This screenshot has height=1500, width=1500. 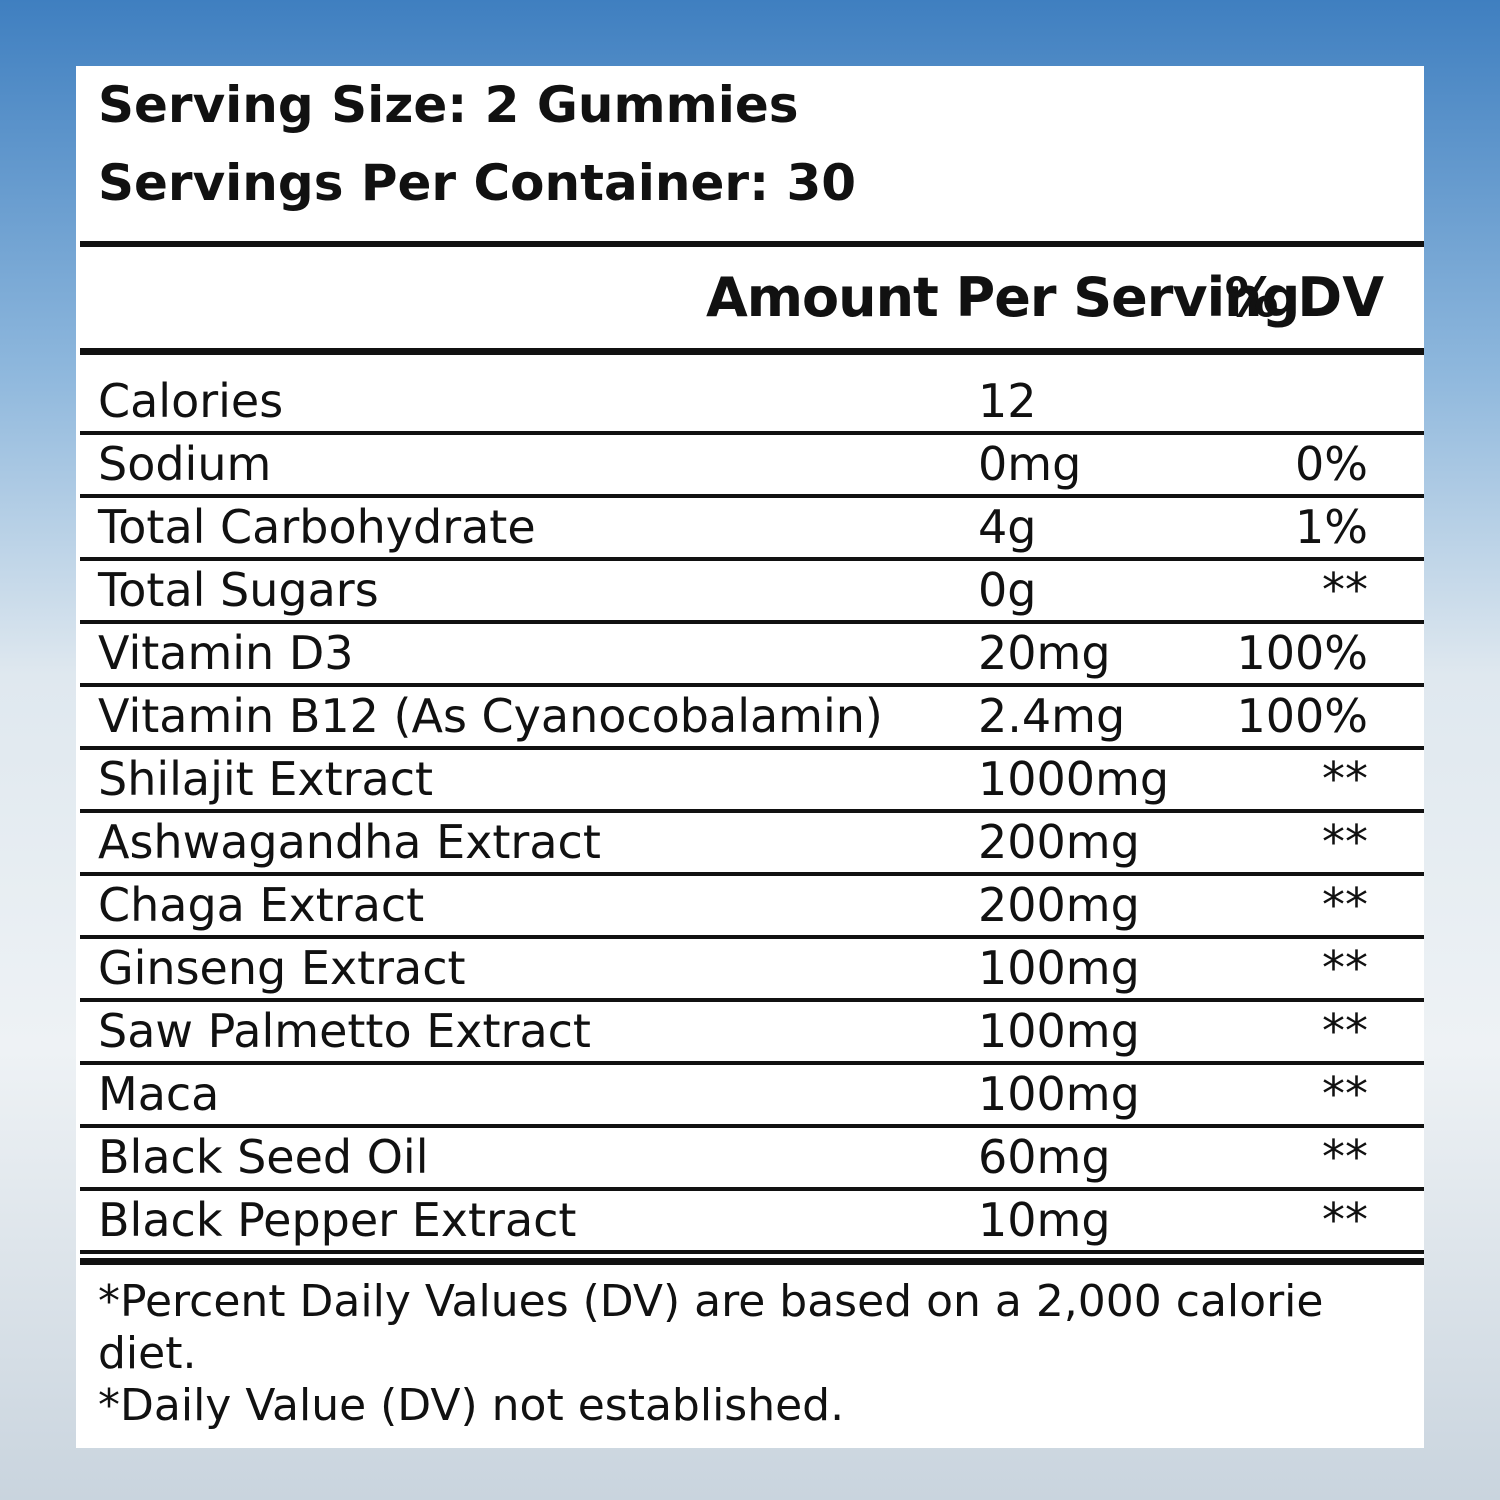 I want to click on dv-header: % DV, so click(x=1304, y=297).